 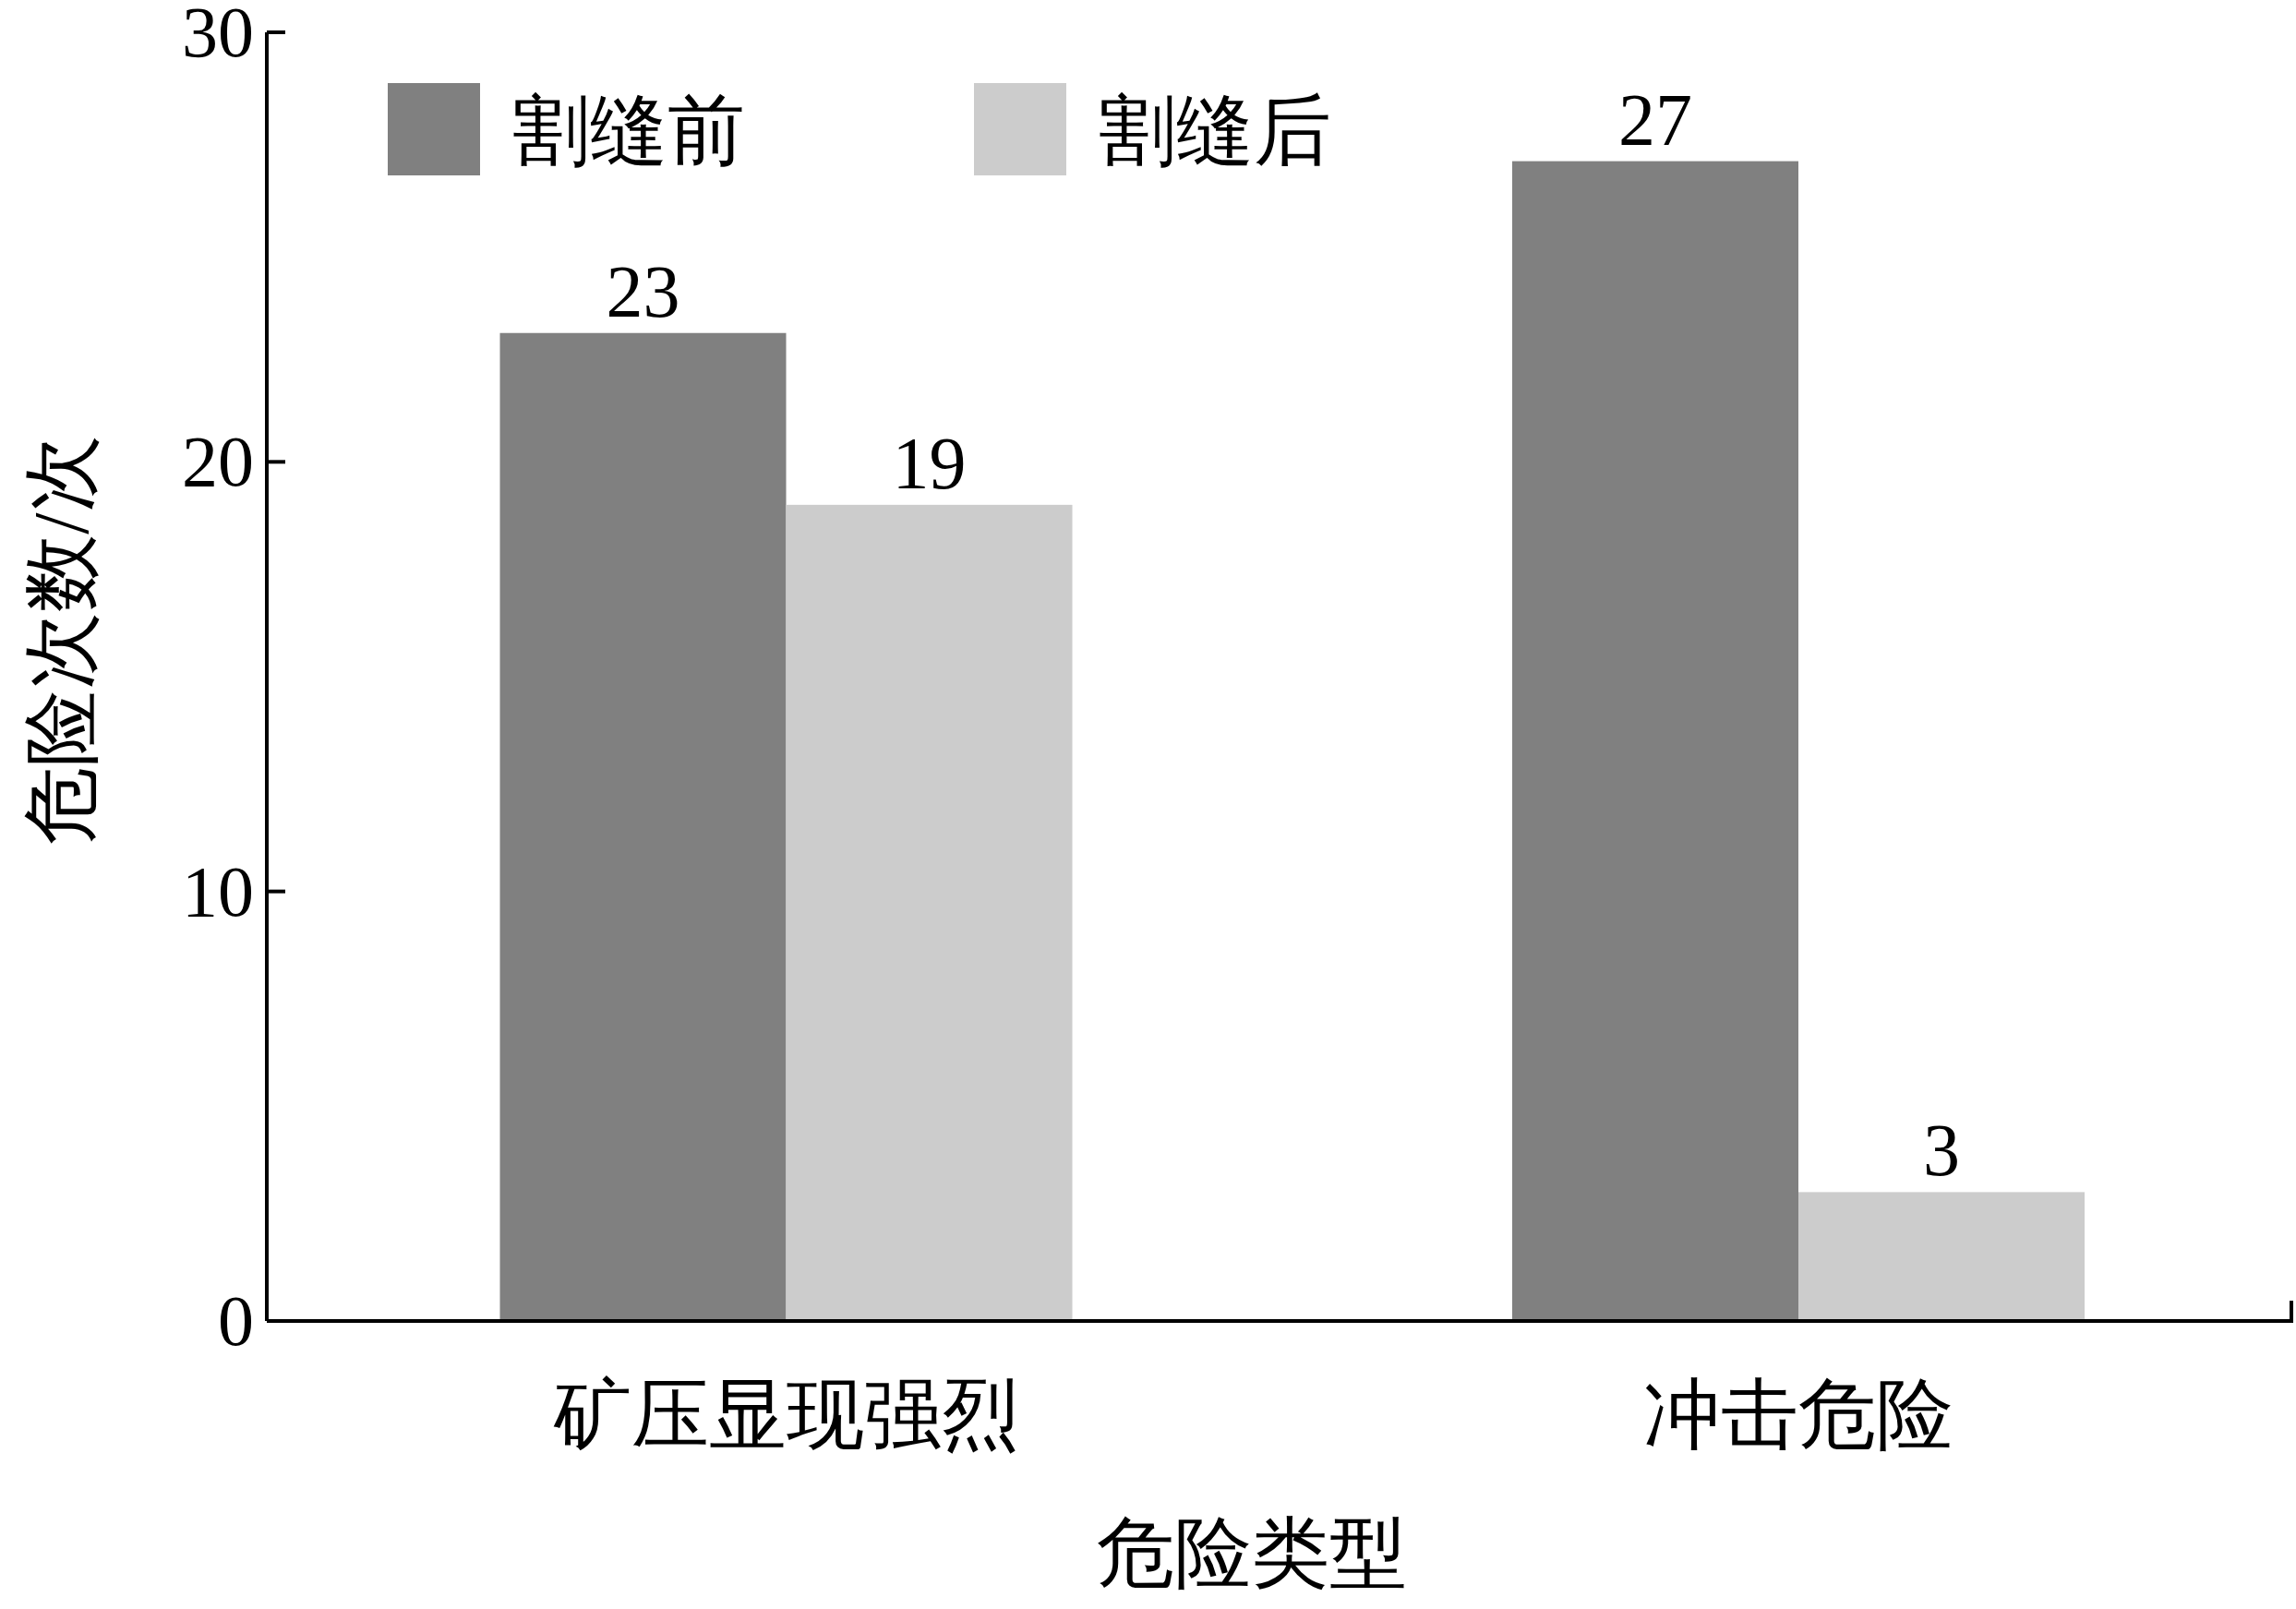 I want to click on legend-label: 割缝前, so click(x=628, y=131).